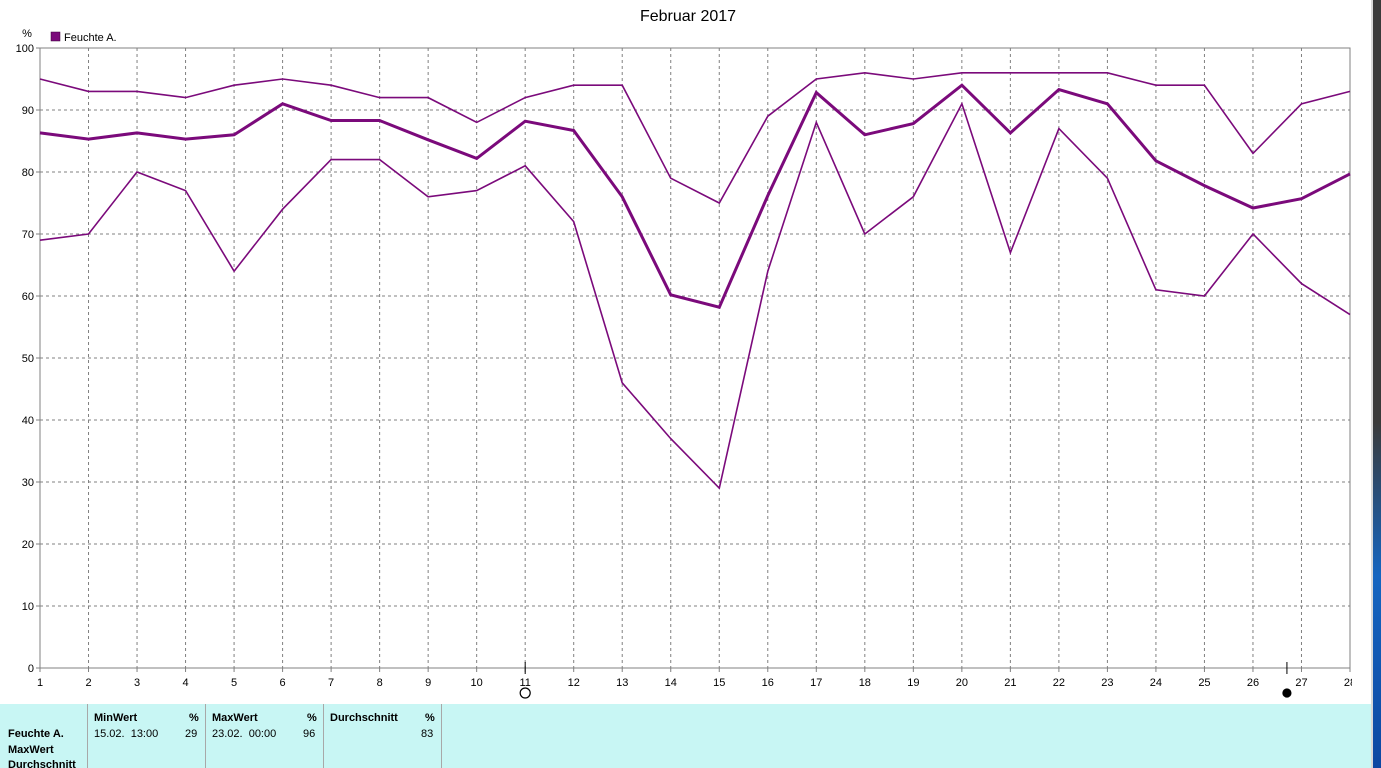 Image resolution: width=1381 pixels, height=768 pixels. What do you see at coordinates (430, 718) in the screenshot?
I see `avg-unit: %` at bounding box center [430, 718].